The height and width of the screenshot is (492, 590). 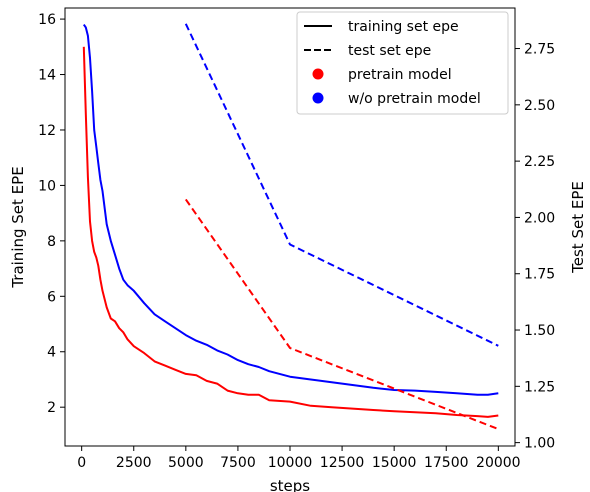 What do you see at coordinates (539, 106) in the screenshot?
I see `y-right-tick-label: 2.50` at bounding box center [539, 106].